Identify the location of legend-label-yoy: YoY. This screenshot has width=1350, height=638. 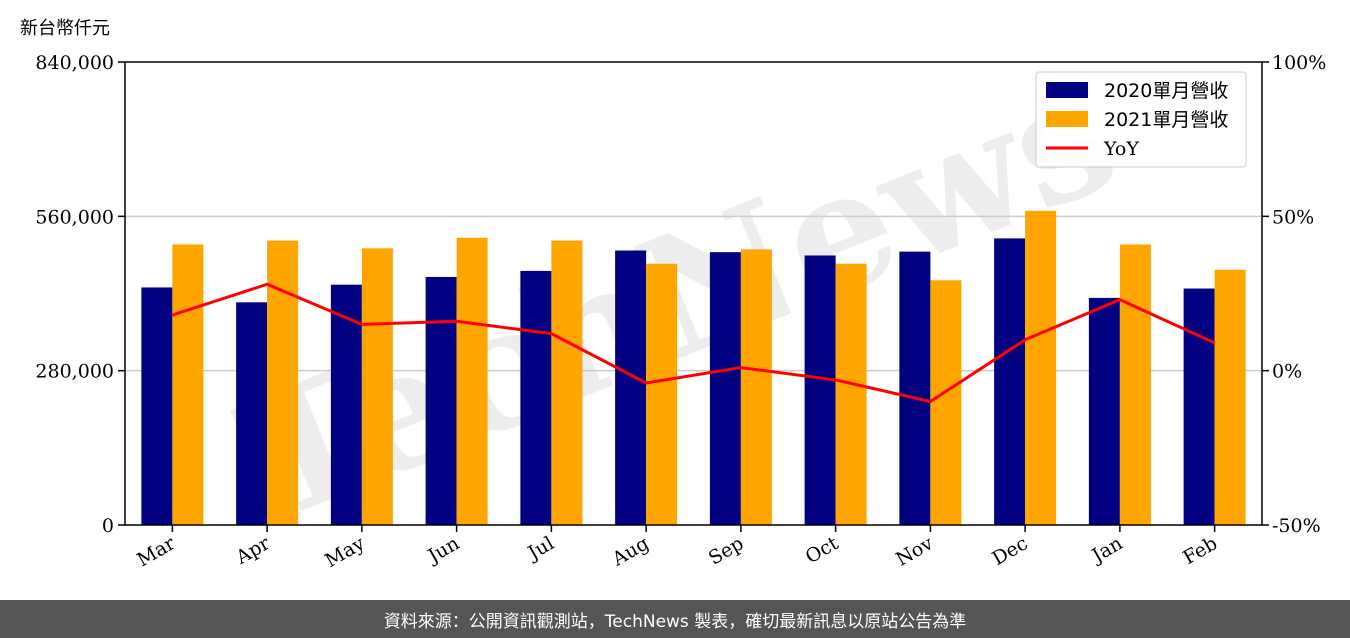
(1121, 149).